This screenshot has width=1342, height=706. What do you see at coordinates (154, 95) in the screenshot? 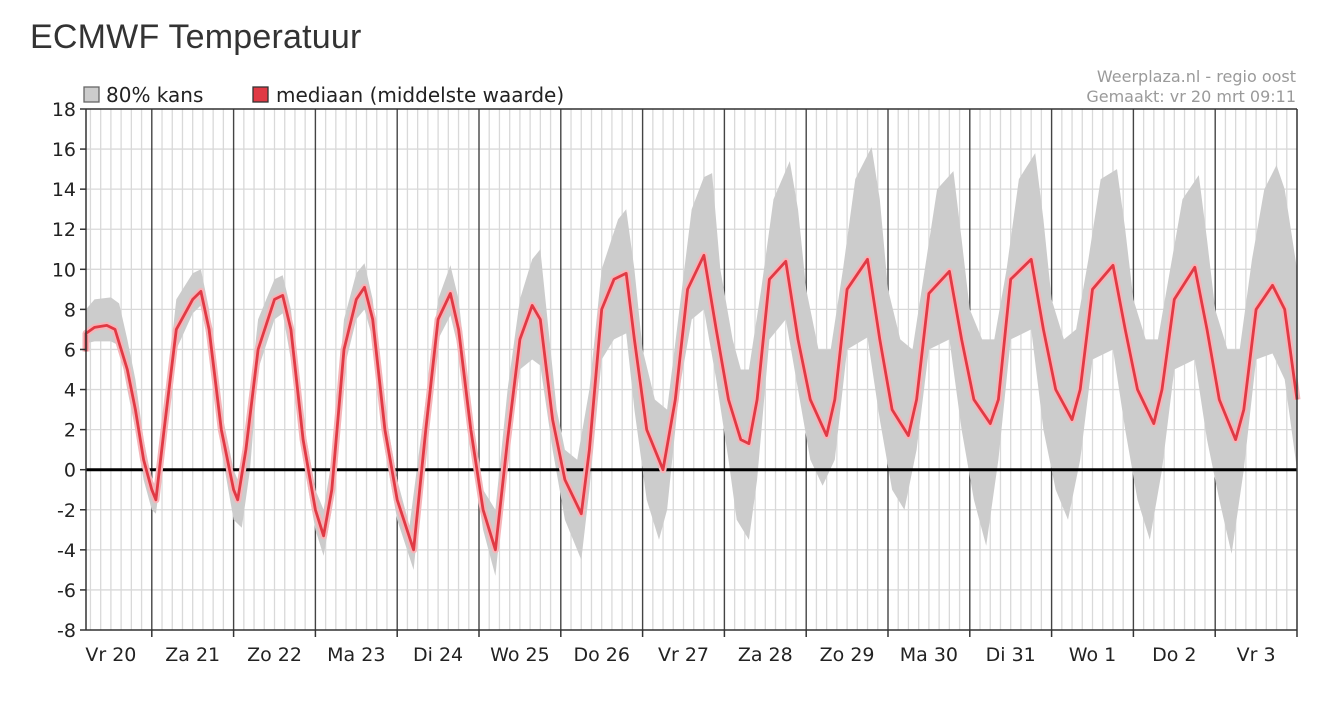
I see `legend-label-80-percent: 80% kans` at bounding box center [154, 95].